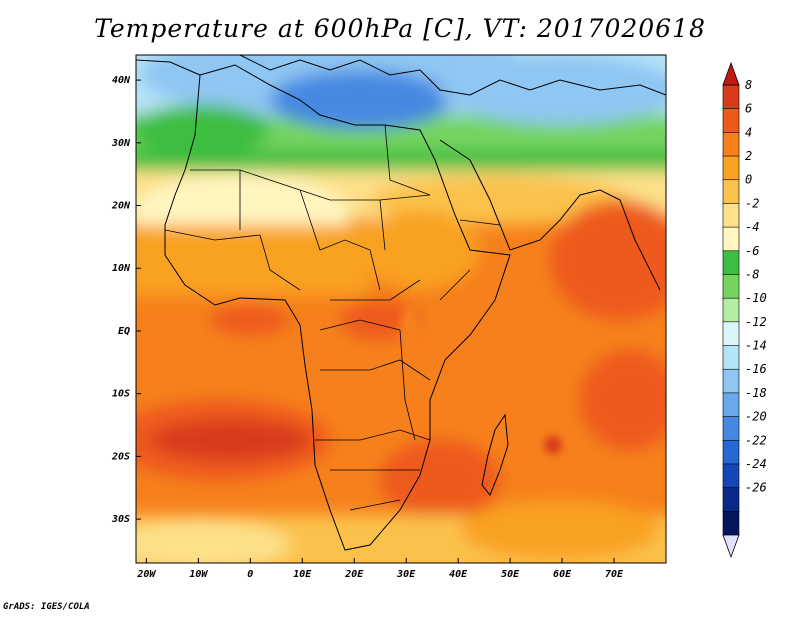 This screenshot has width=800, height=618. Describe the element at coordinates (756, 488) in the screenshot. I see `colorbar-label: -26` at that location.